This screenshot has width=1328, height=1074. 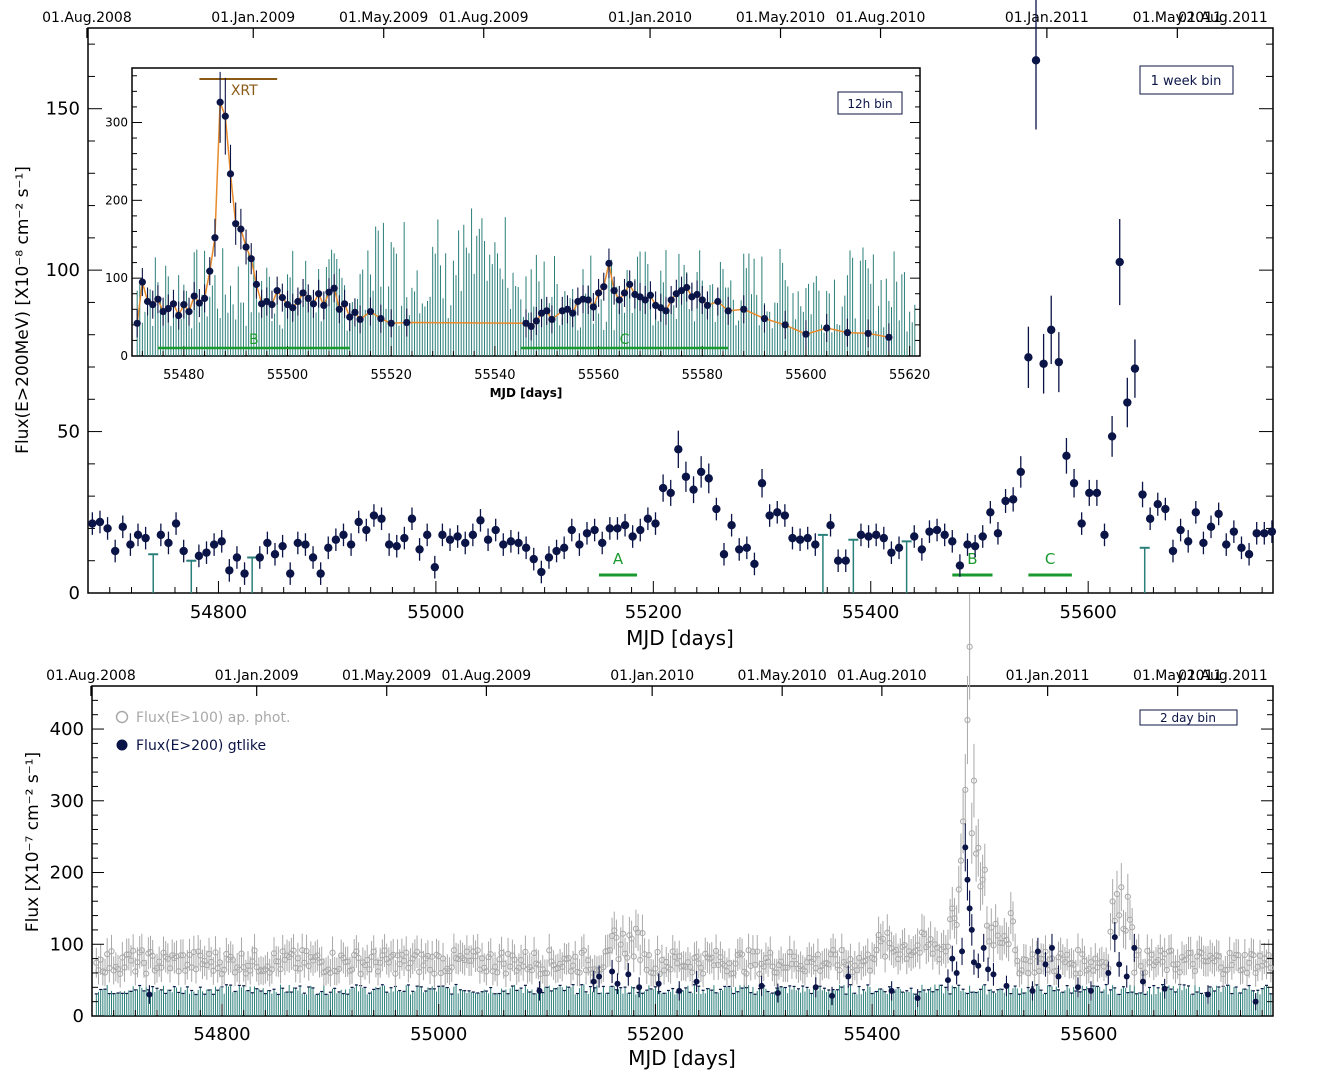 I want to click on inset-xrt-marker: XRT, so click(x=238, y=88).